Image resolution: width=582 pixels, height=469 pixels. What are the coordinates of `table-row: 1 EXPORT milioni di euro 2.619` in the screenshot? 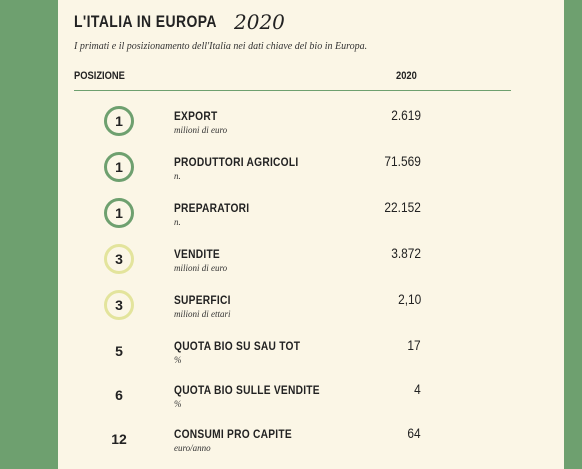 It's located at (311, 128).